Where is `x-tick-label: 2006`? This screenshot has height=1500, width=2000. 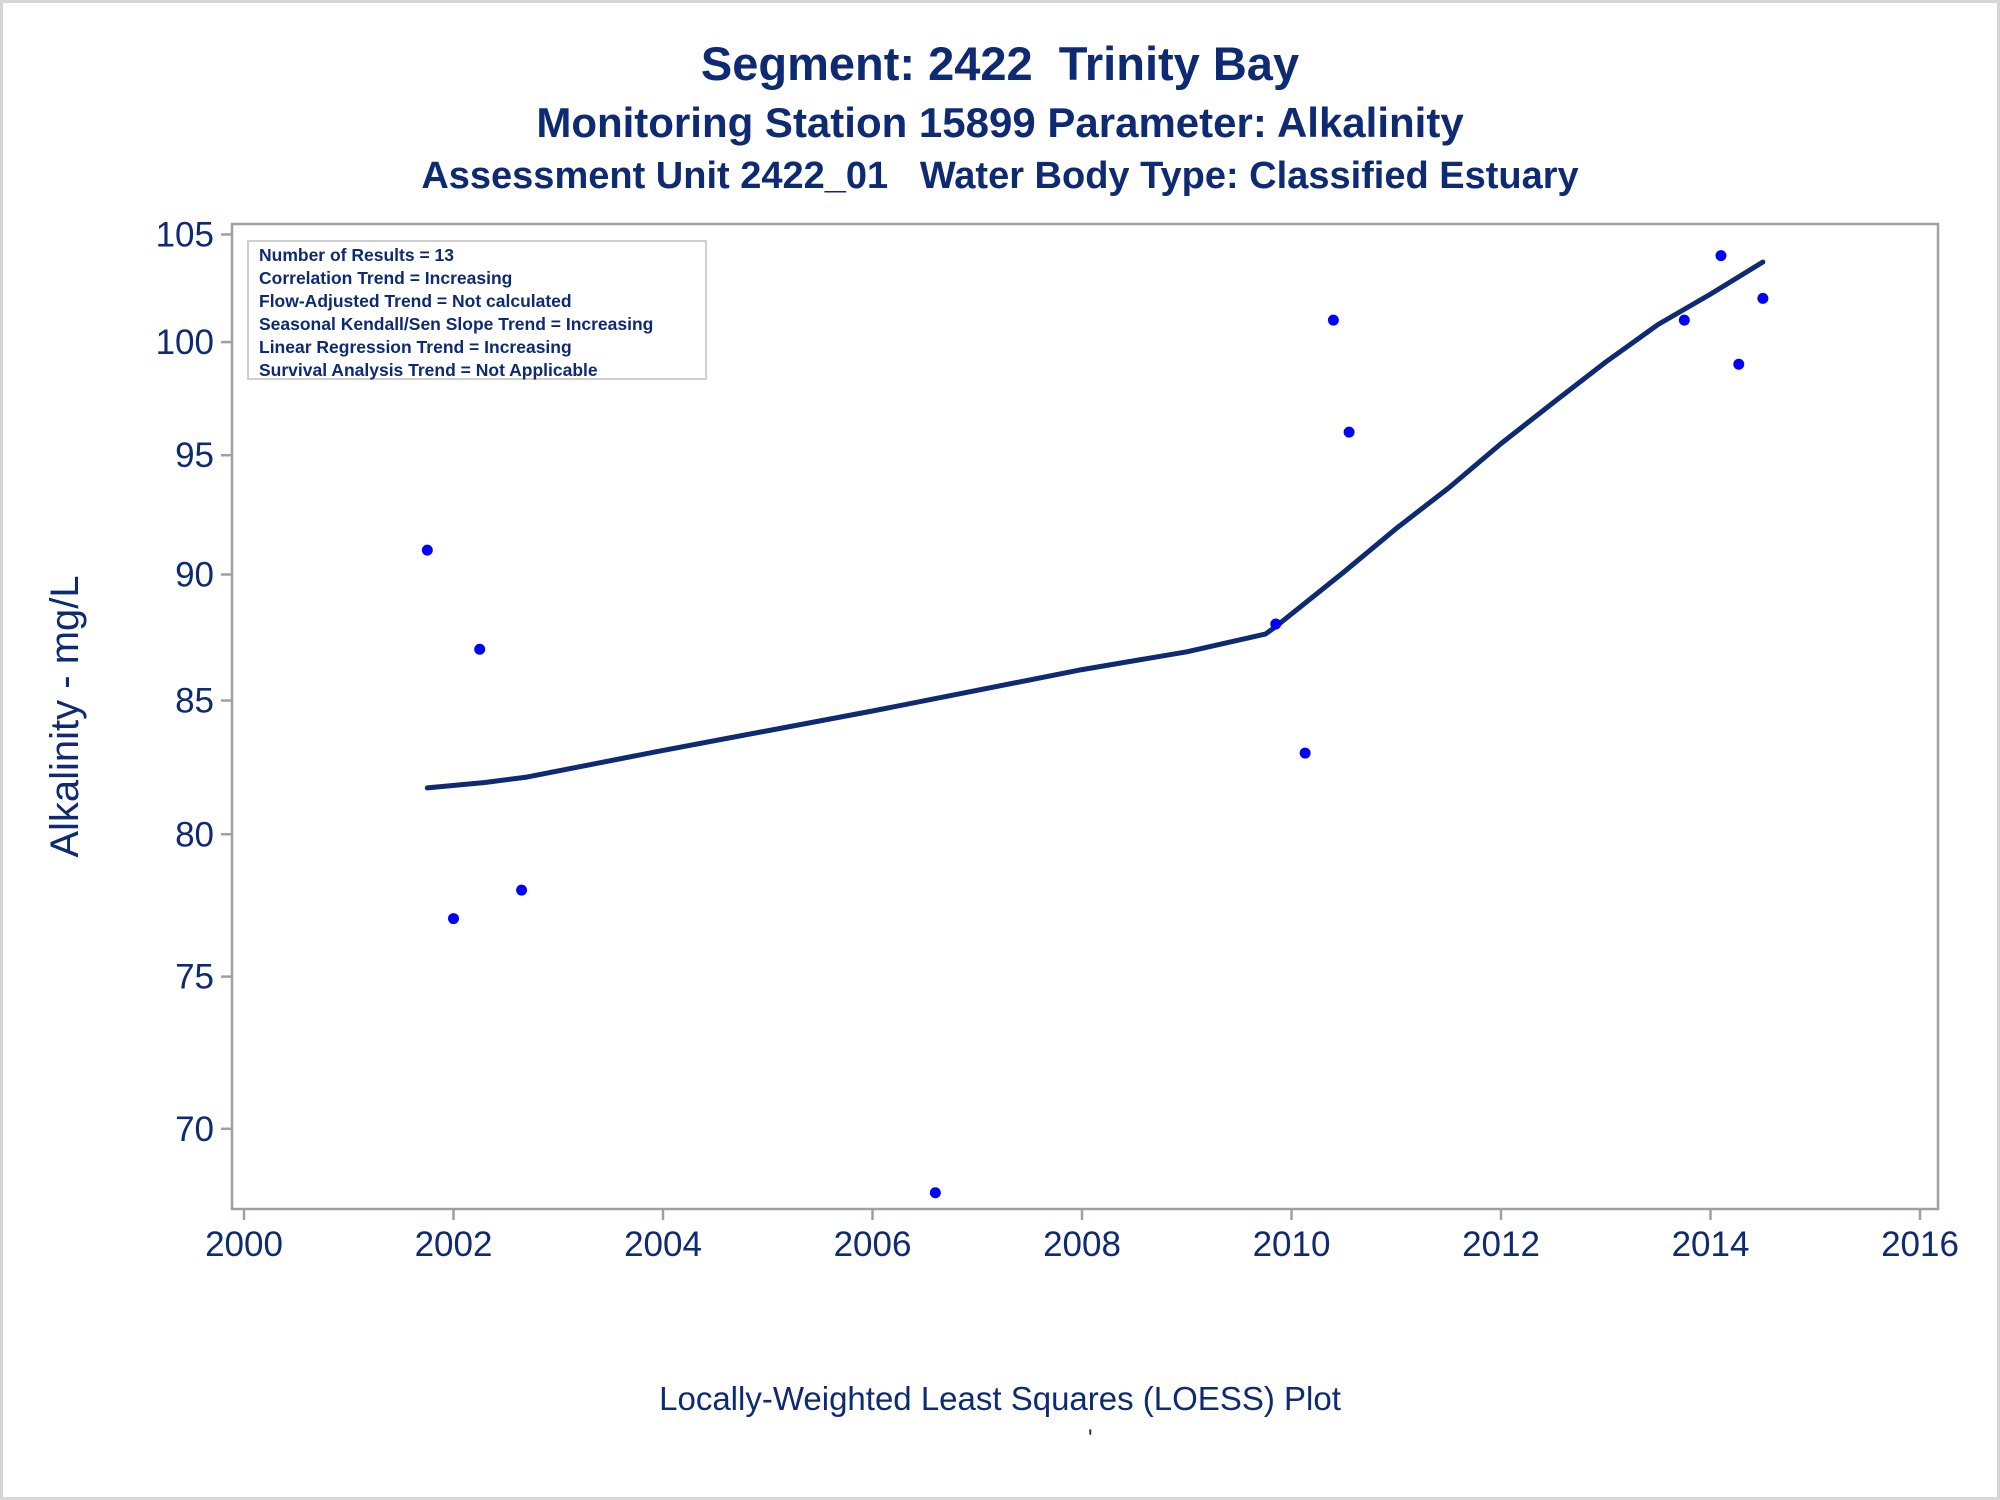 x-tick-label: 2006 is located at coordinates (873, 1244).